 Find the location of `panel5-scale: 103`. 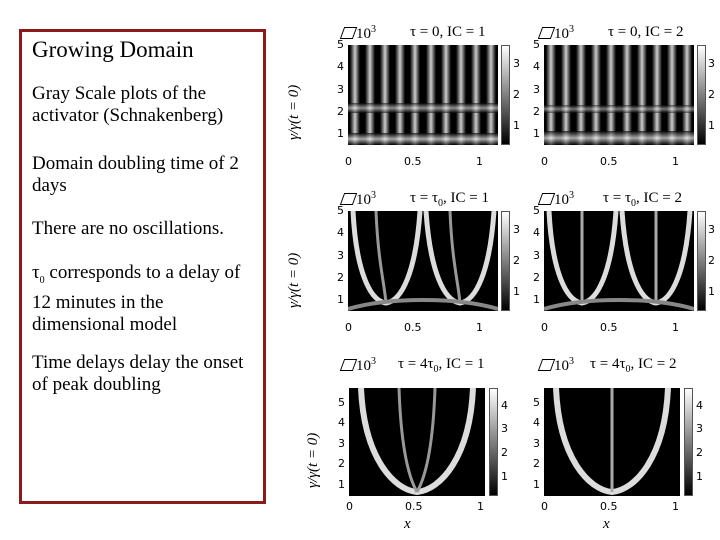

panel5-scale: 103 is located at coordinates (357, 365).